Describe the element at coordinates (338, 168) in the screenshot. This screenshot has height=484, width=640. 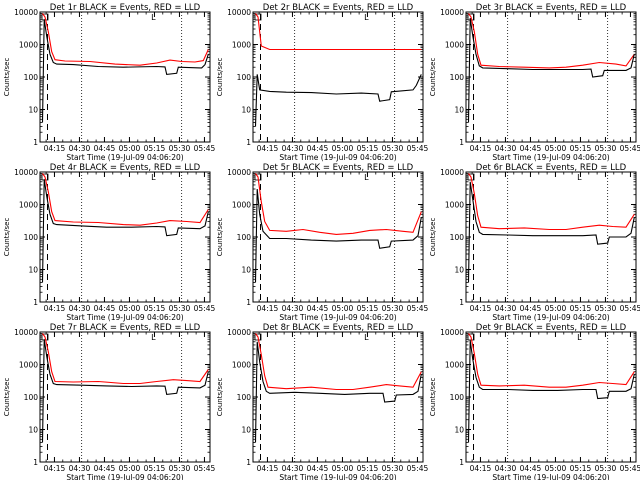
I see `panel-title: Det 5r BLACK = Events, RED = LLD` at that location.